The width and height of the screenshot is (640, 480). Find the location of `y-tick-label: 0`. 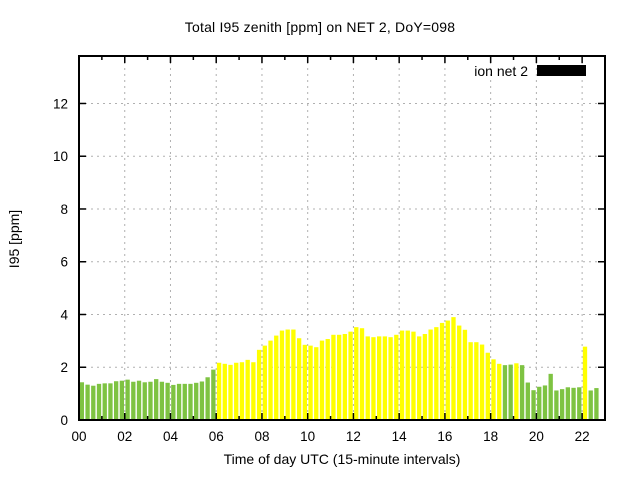

y-tick-label: 0 is located at coordinates (64, 420).